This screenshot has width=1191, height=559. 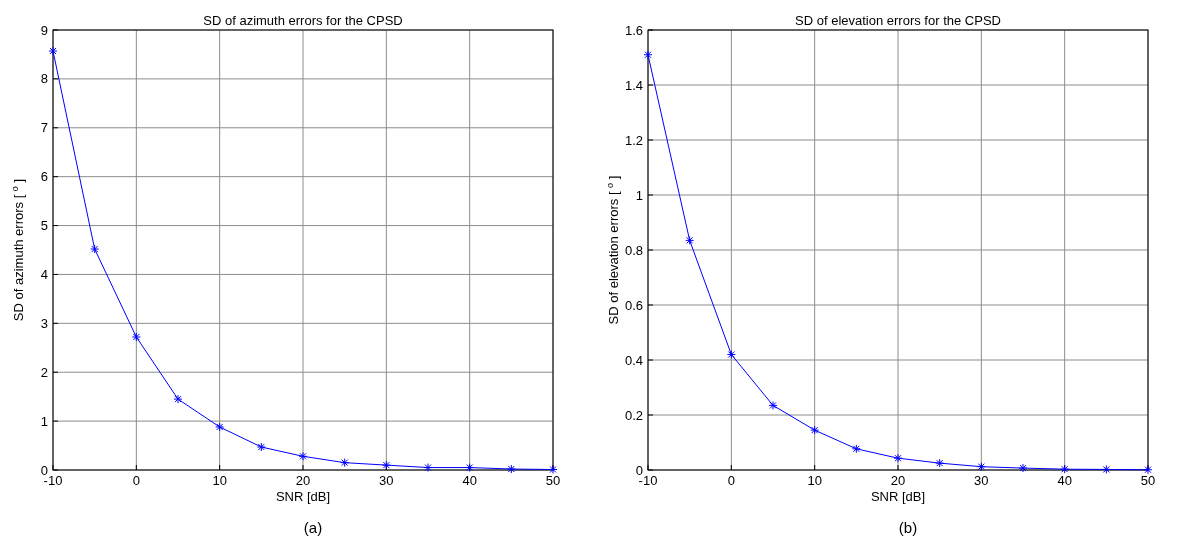 I want to click on y-tick-label: 0.2, so click(x=633, y=415).